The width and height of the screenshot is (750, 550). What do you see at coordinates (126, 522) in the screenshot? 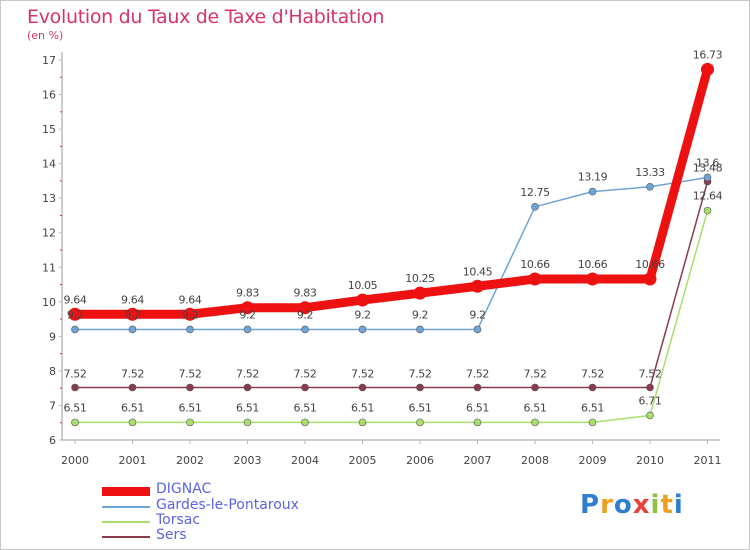
I see `legend-swatch-torsac` at bounding box center [126, 522].